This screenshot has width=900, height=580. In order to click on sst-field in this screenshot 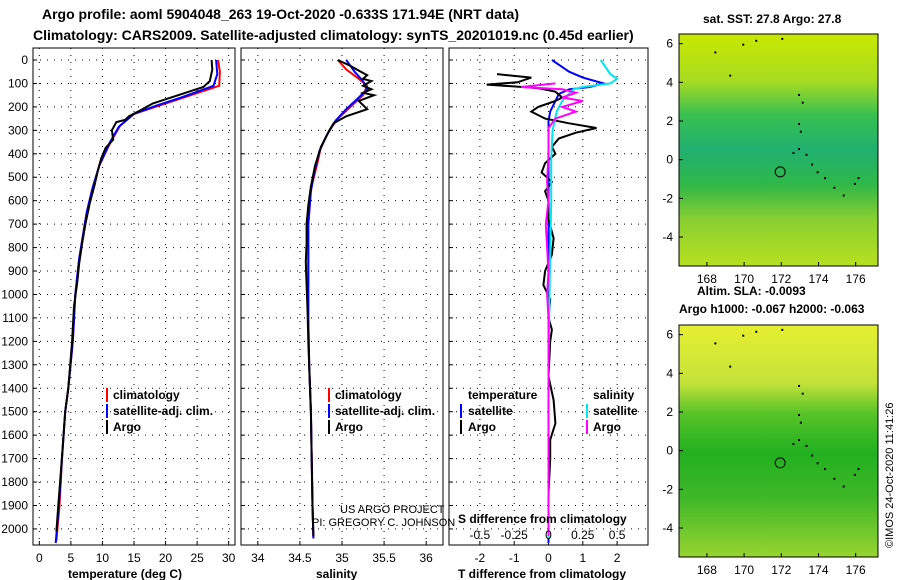, I will do `click(778, 150)`.